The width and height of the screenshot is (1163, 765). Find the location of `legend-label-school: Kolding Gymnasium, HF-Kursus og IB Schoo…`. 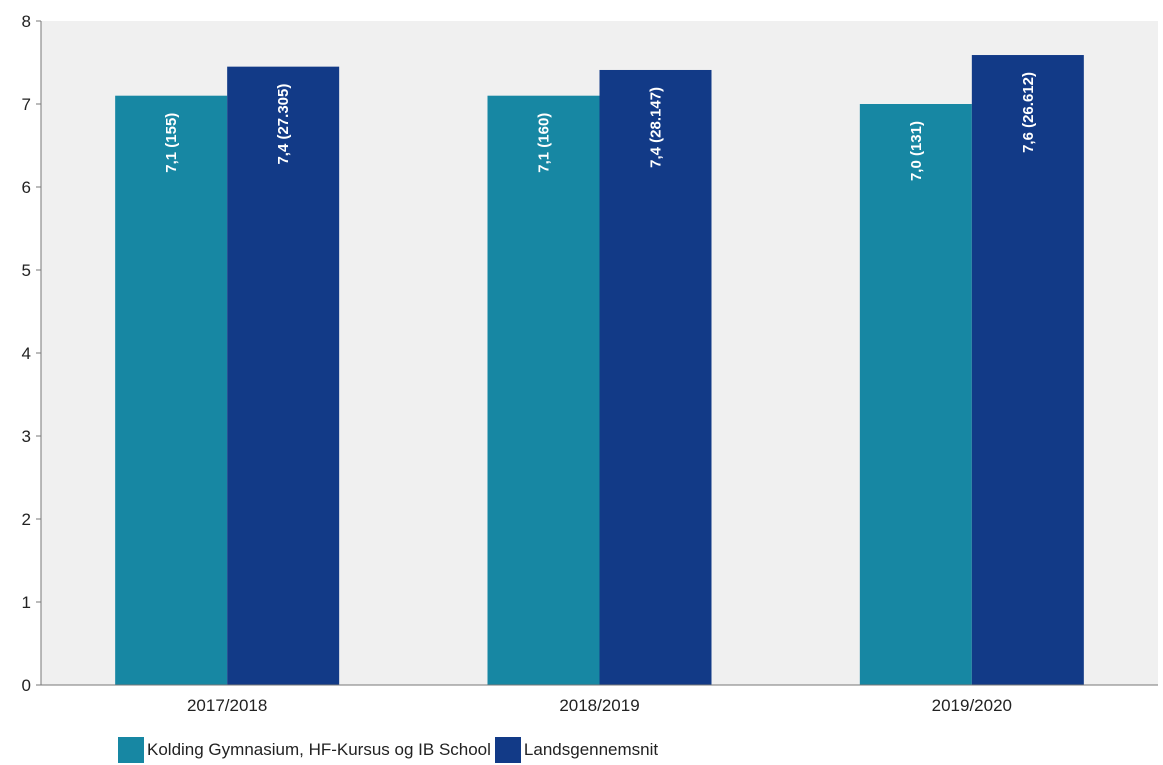

legend-label-school: Kolding Gymnasium, HF-Kursus og IB Schoo… is located at coordinates (319, 749).